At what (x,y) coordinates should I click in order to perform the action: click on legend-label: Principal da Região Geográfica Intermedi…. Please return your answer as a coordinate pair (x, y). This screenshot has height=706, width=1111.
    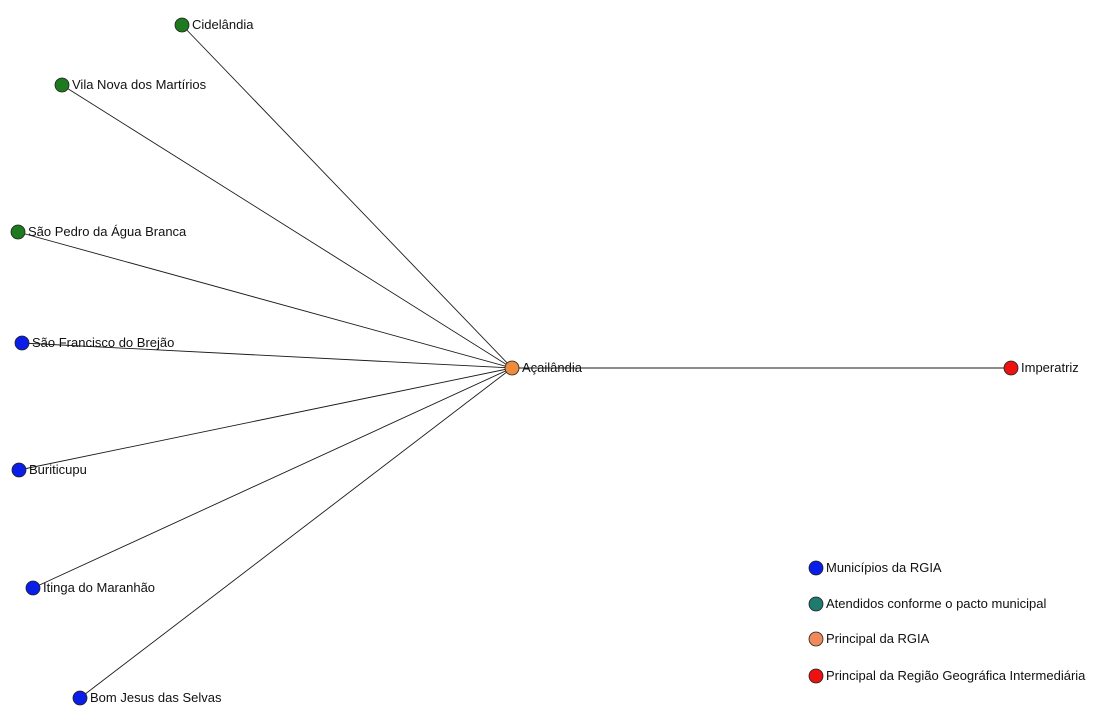
    Looking at the image, I should click on (956, 675).